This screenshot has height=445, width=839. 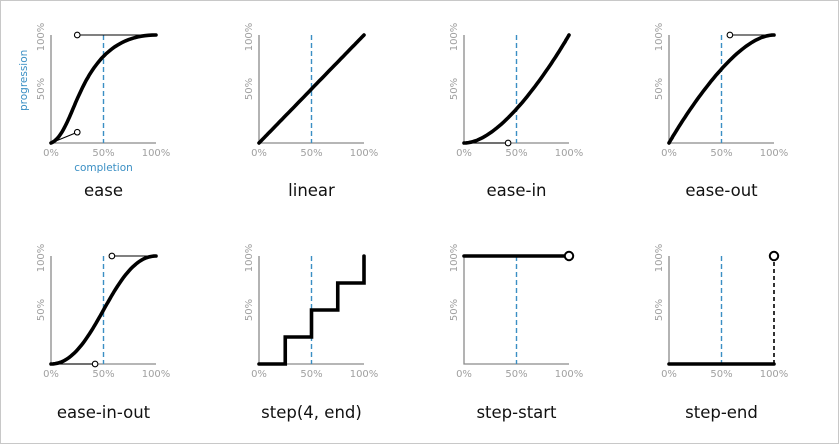 I want to click on step-curve, so click(x=311, y=310).